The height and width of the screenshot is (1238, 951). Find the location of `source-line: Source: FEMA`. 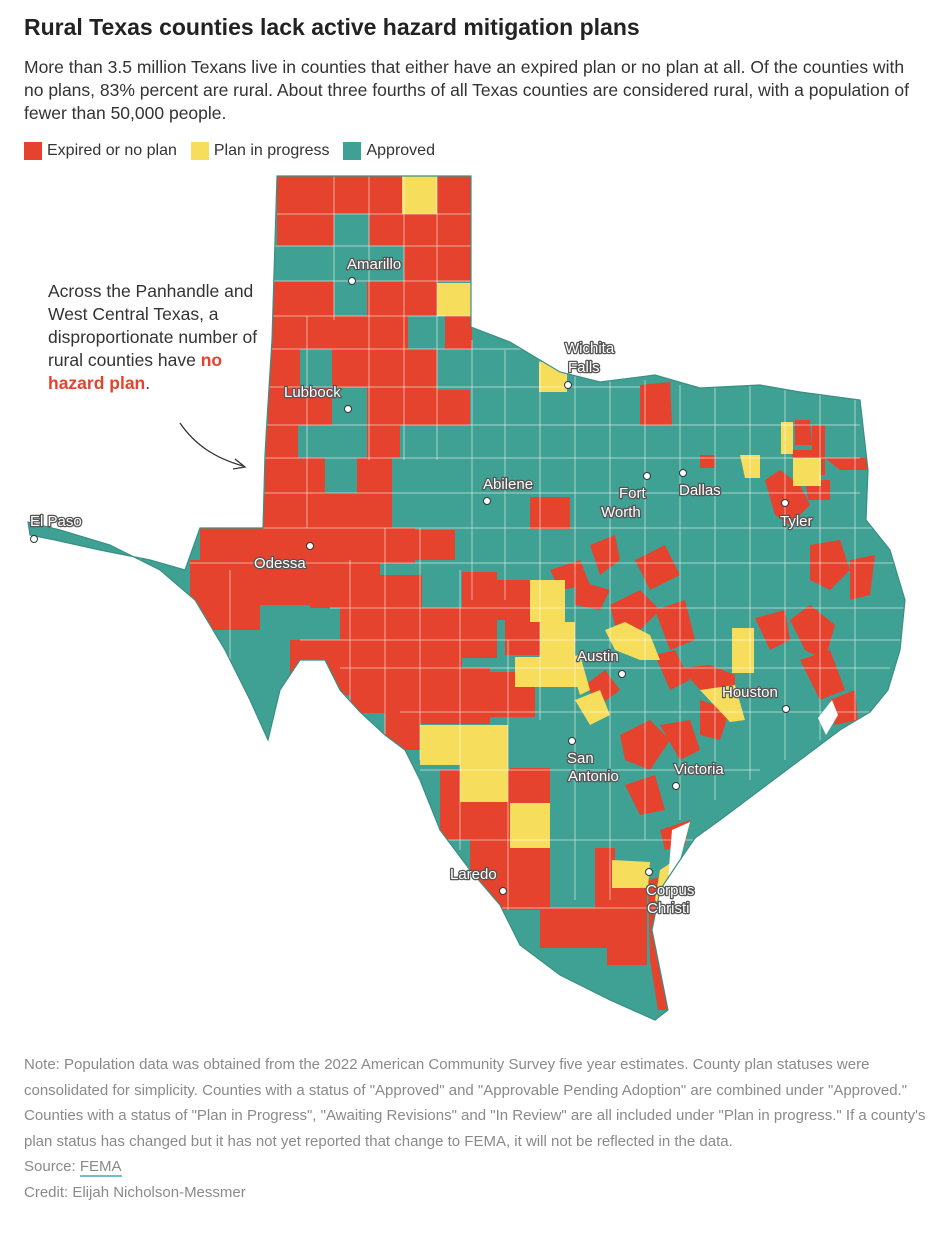

source-line: Source: FEMA is located at coordinates (476, 1167).